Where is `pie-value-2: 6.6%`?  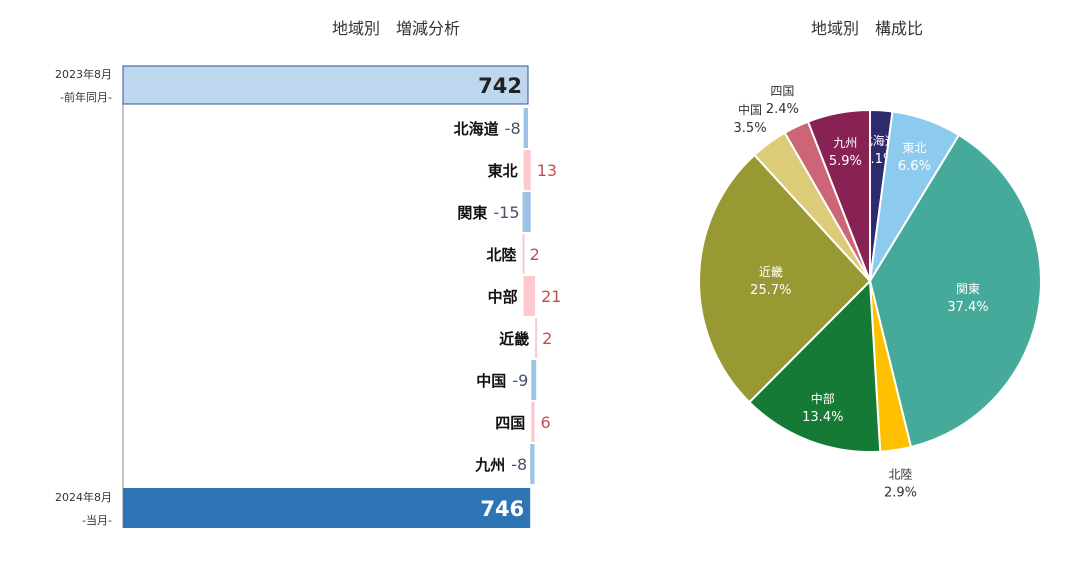
pie-value-2: 6.6% is located at coordinates (914, 166).